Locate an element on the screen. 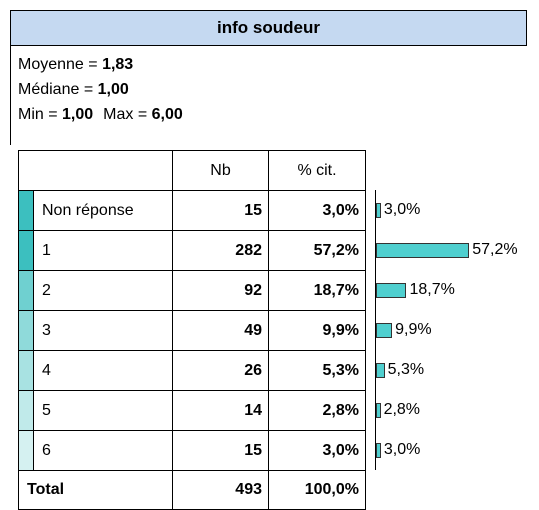 The height and width of the screenshot is (510, 539). column-header: % cit. is located at coordinates (317, 170).